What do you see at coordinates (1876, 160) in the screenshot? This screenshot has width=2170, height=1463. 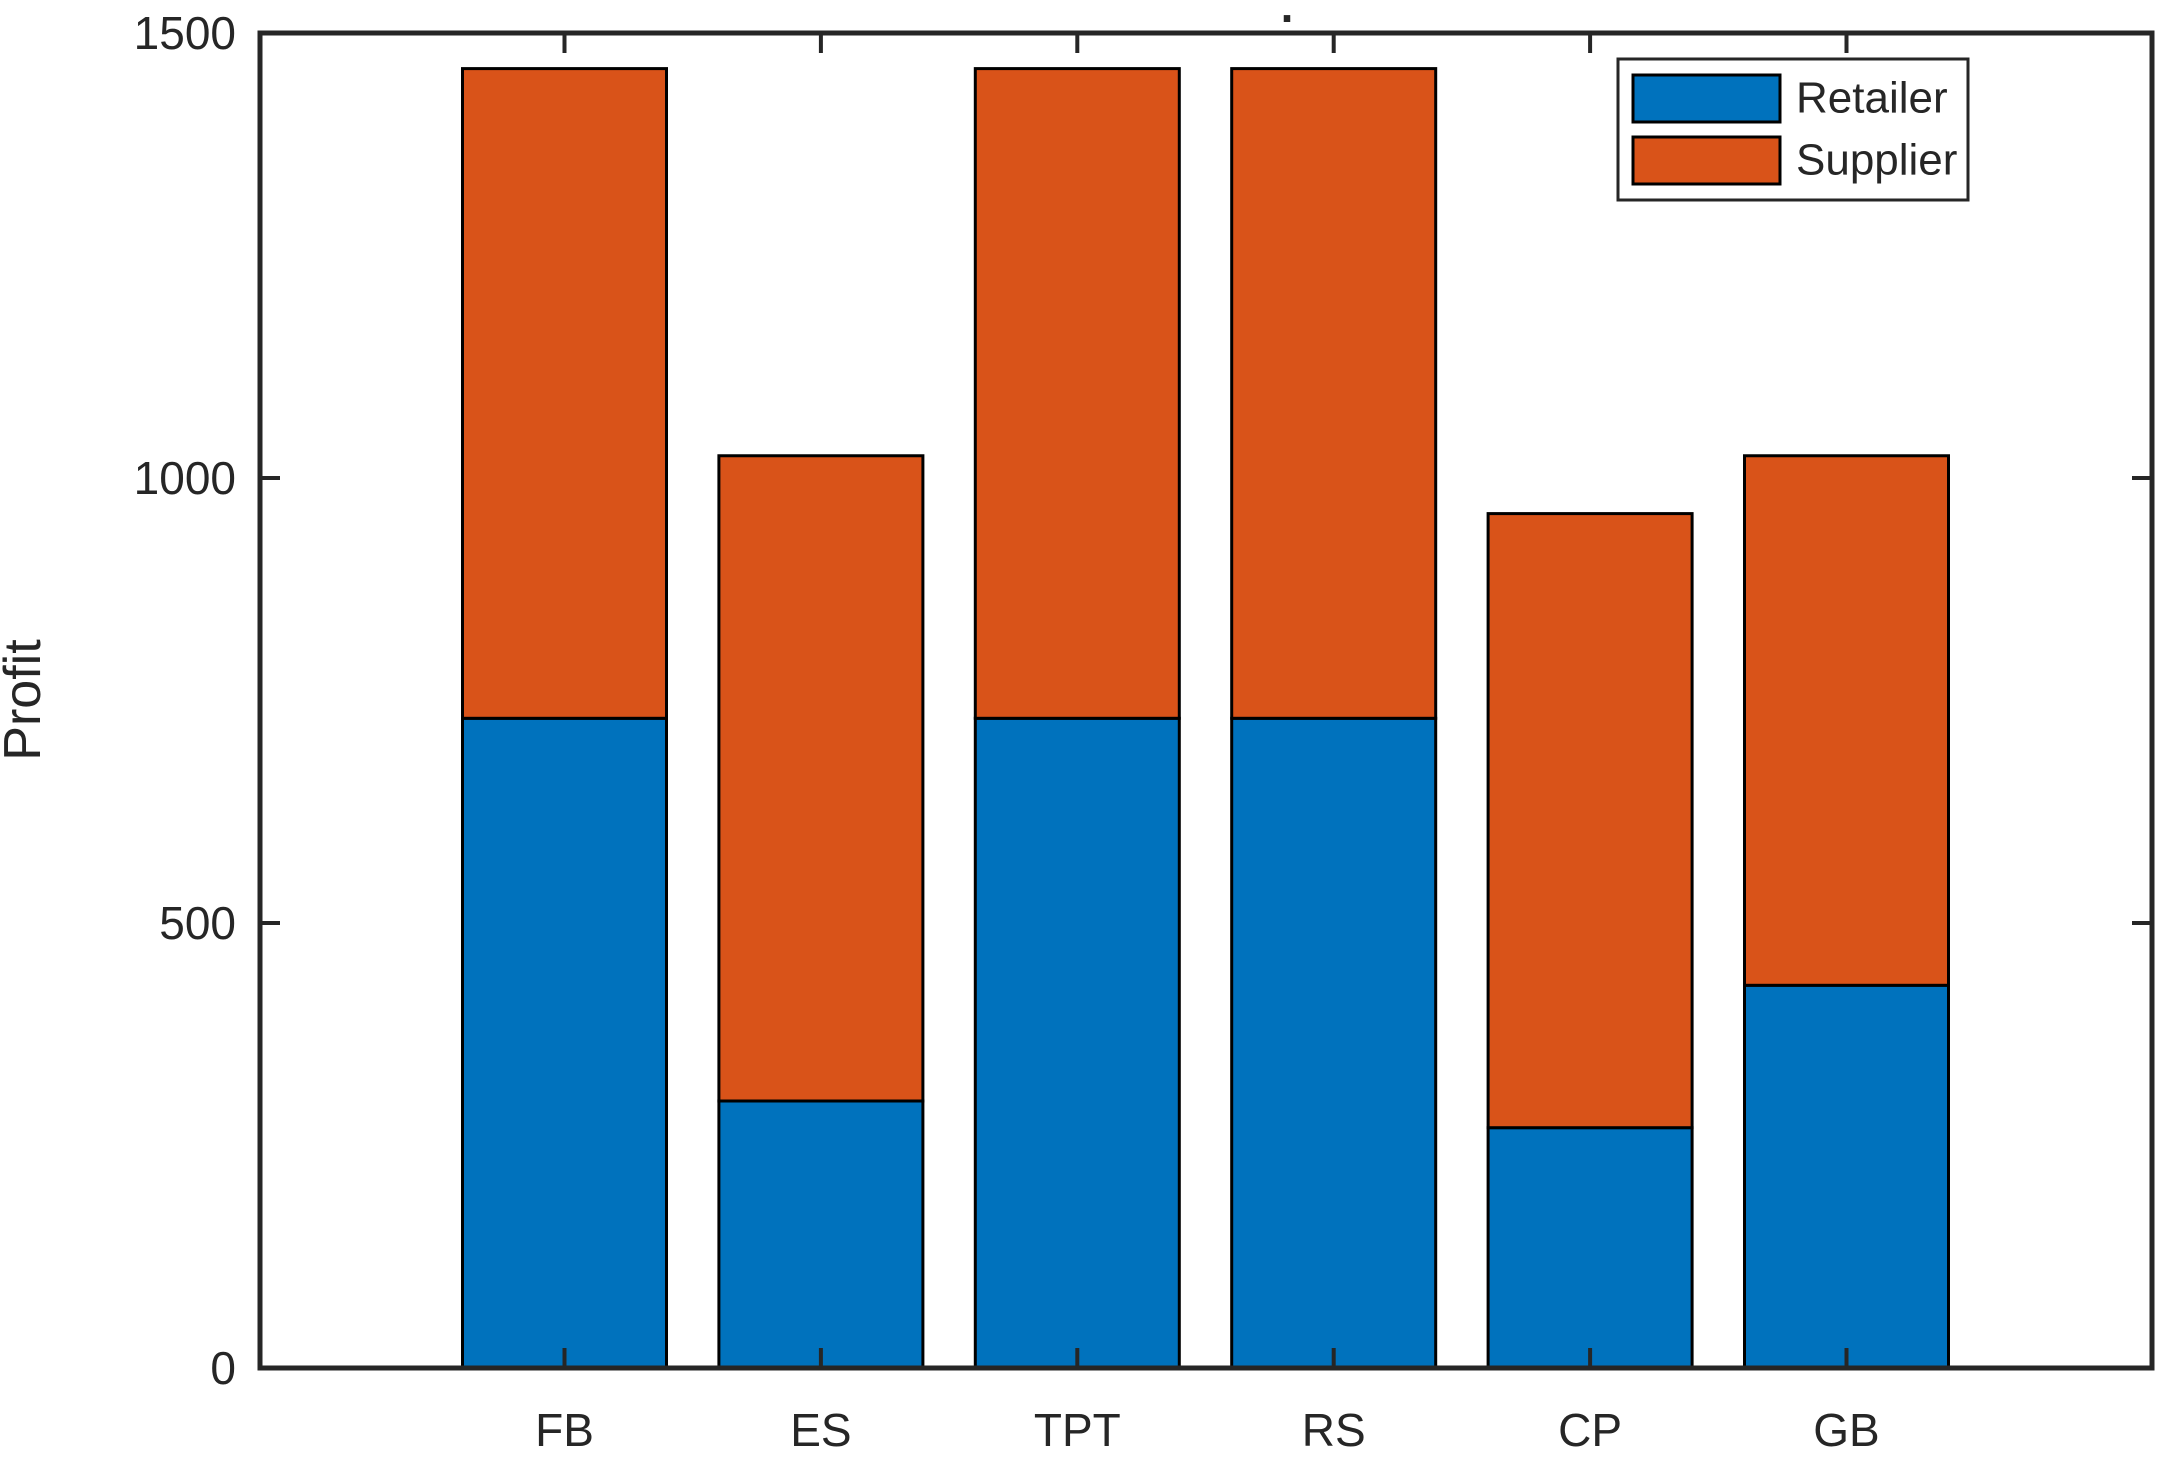 I see `legend-label-supplier: Supplier` at bounding box center [1876, 160].